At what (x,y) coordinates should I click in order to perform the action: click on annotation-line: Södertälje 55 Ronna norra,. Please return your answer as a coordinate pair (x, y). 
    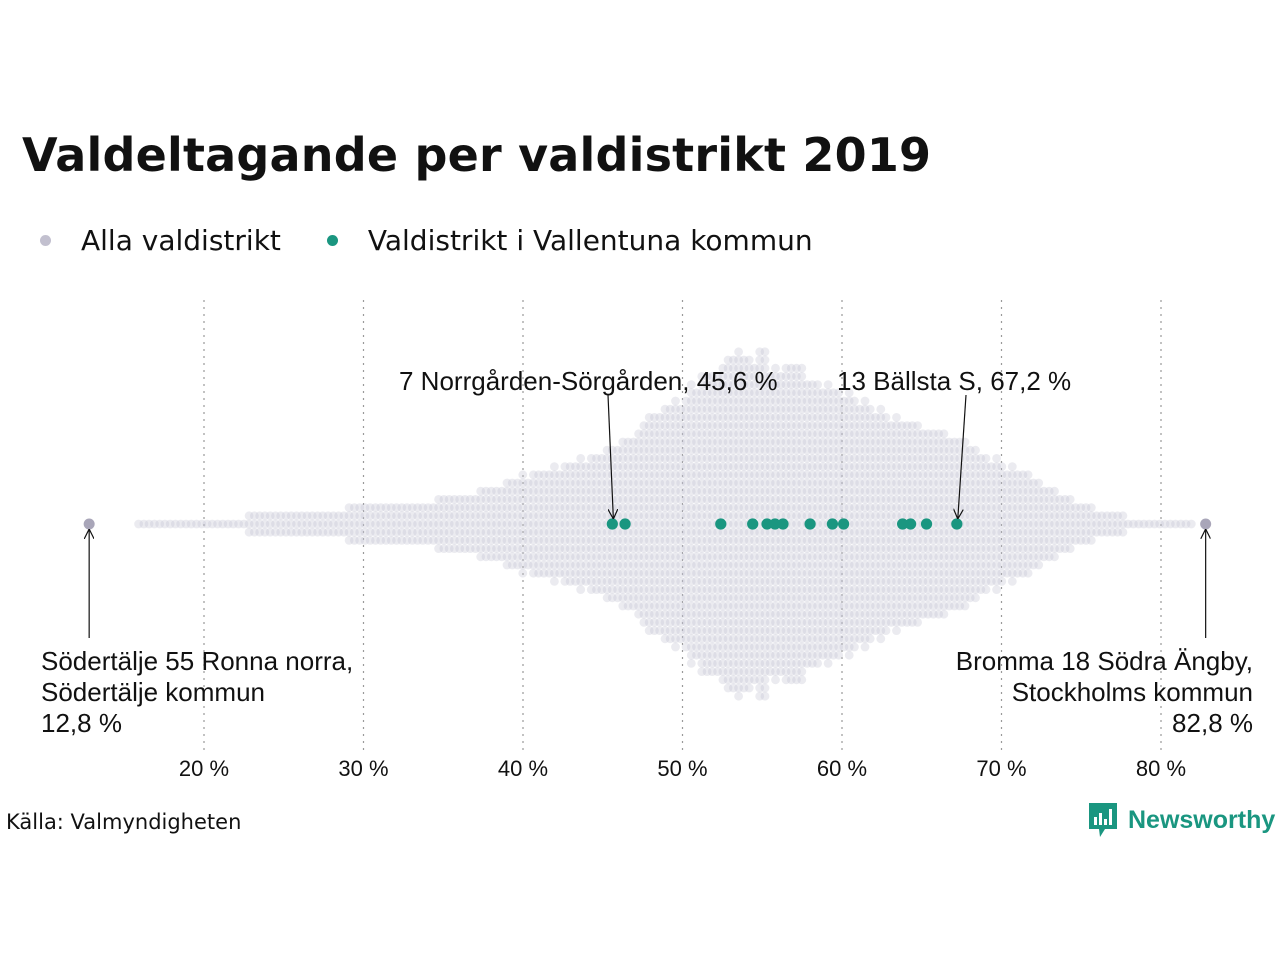
    Looking at the image, I should click on (197, 661).